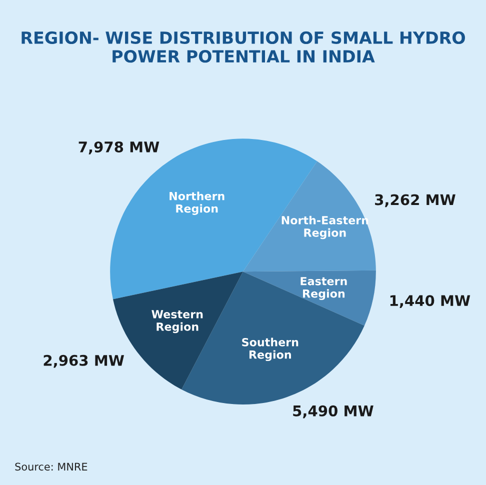 This screenshot has height=485, width=486. What do you see at coordinates (415, 201) in the screenshot?
I see `data-label: 3,262 MW` at bounding box center [415, 201].